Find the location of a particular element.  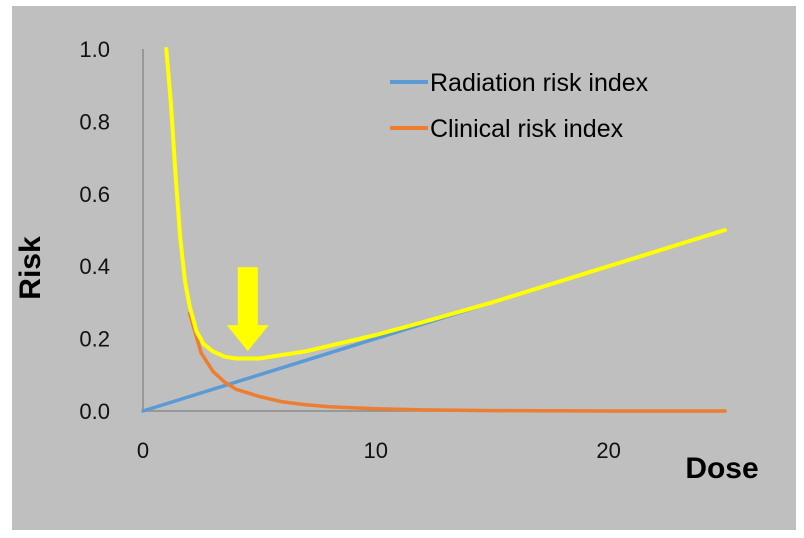

y-tick-label: 0.8 is located at coordinates (94, 121).